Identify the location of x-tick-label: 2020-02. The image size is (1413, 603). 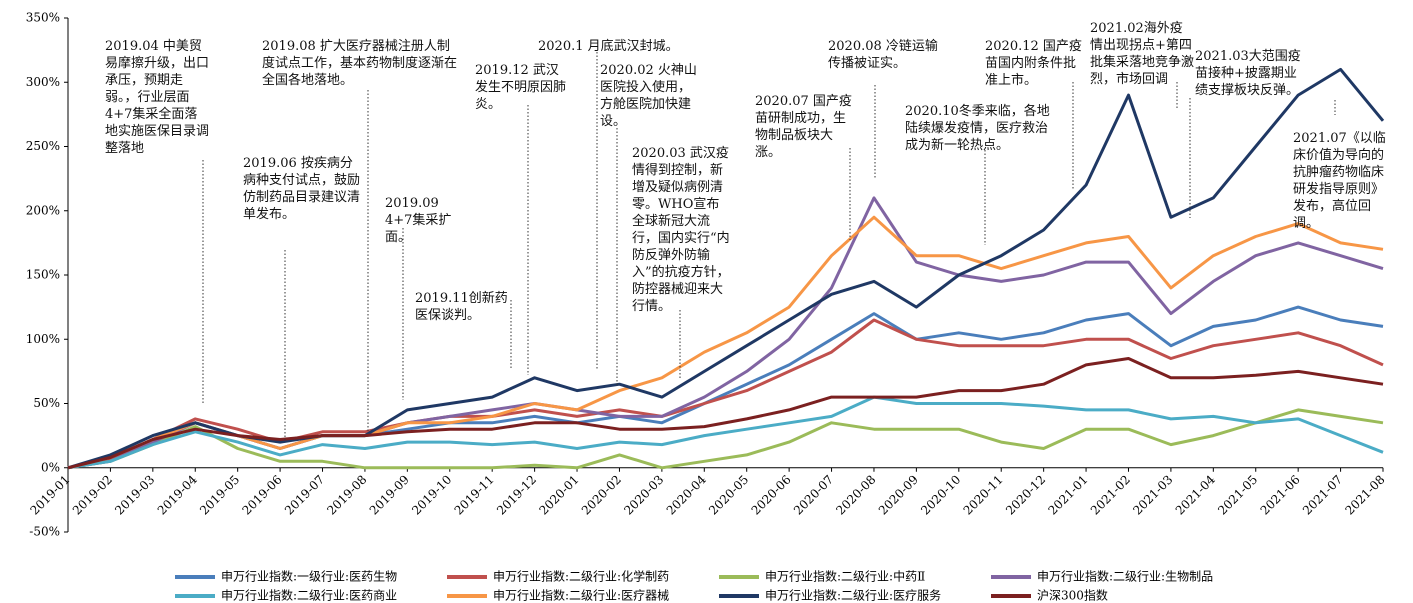
(601, 494).